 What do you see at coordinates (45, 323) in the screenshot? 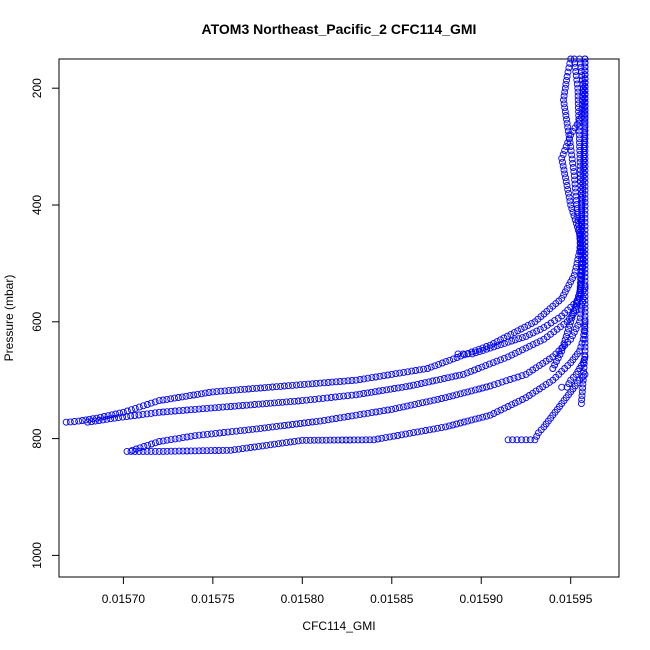
I see `y-axis: 200 400 600 800 1000` at bounding box center [45, 323].